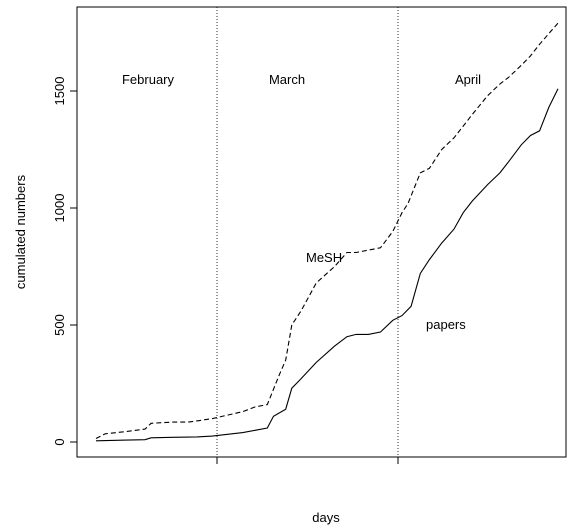  What do you see at coordinates (148, 79) in the screenshot?
I see `month-label-february: February` at bounding box center [148, 79].